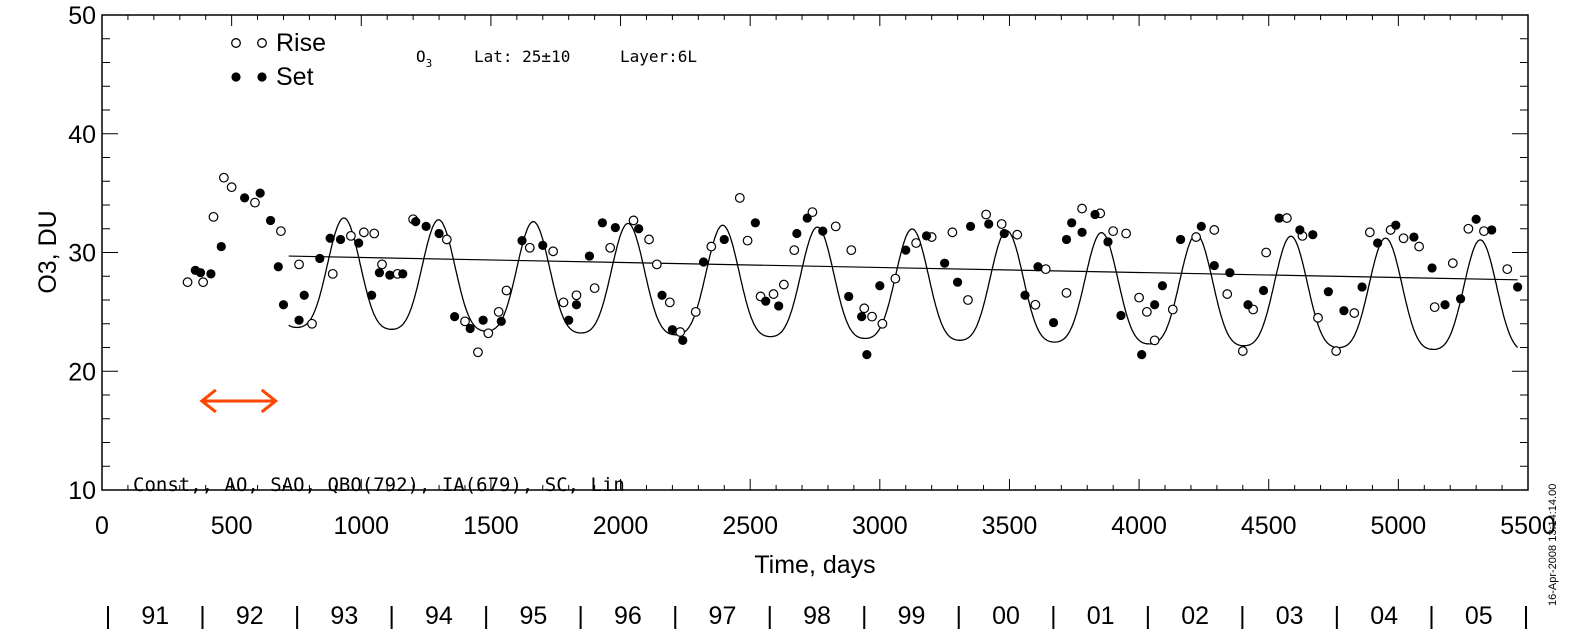 This screenshot has width=1594, height=642. I want to click on year-label: 92, so click(250, 616).